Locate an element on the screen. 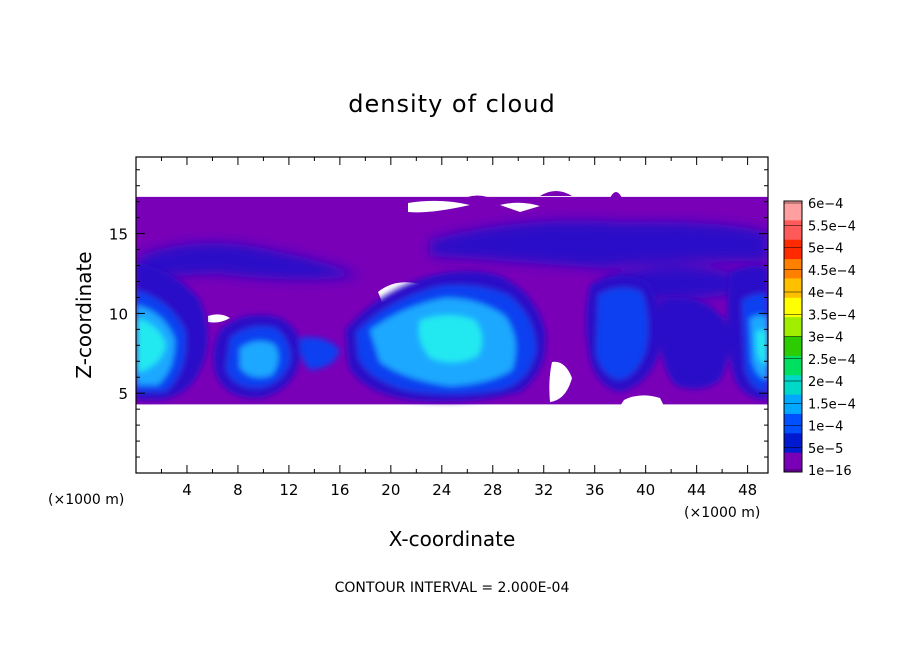 Image resolution: width=904 pixels, height=654 pixels. y-tick-label: 15 is located at coordinates (118, 235).